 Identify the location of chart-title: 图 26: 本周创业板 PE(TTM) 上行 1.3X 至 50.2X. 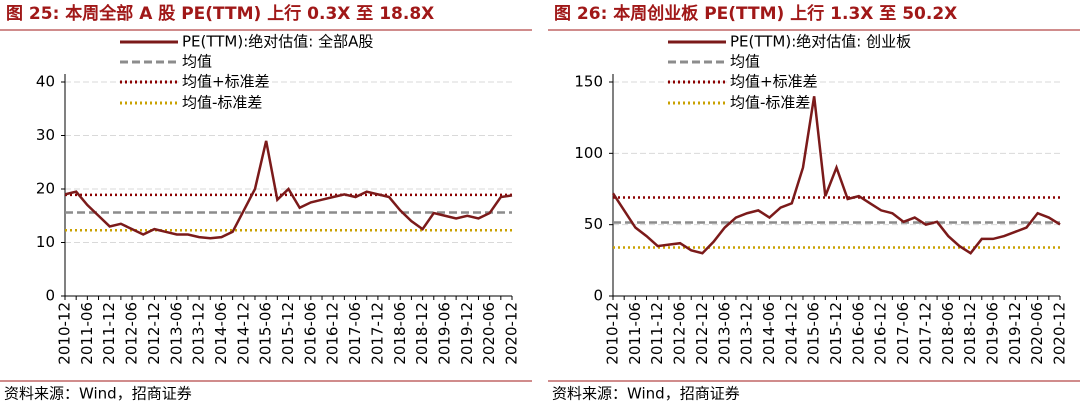
(755, 13).